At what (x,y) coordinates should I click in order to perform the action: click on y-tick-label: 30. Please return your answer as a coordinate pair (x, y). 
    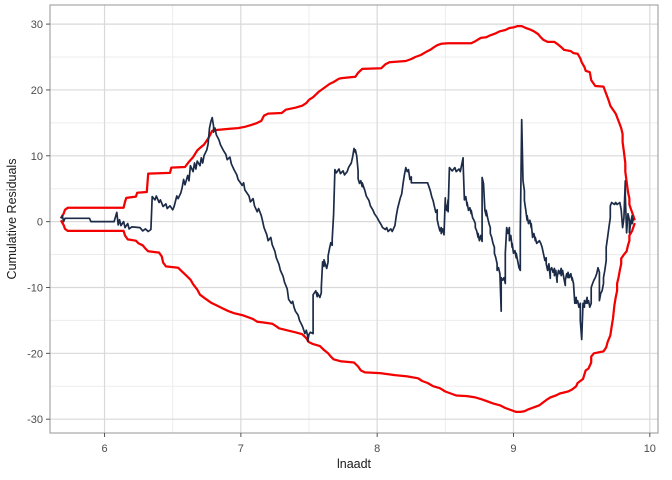
    Looking at the image, I should click on (37, 25).